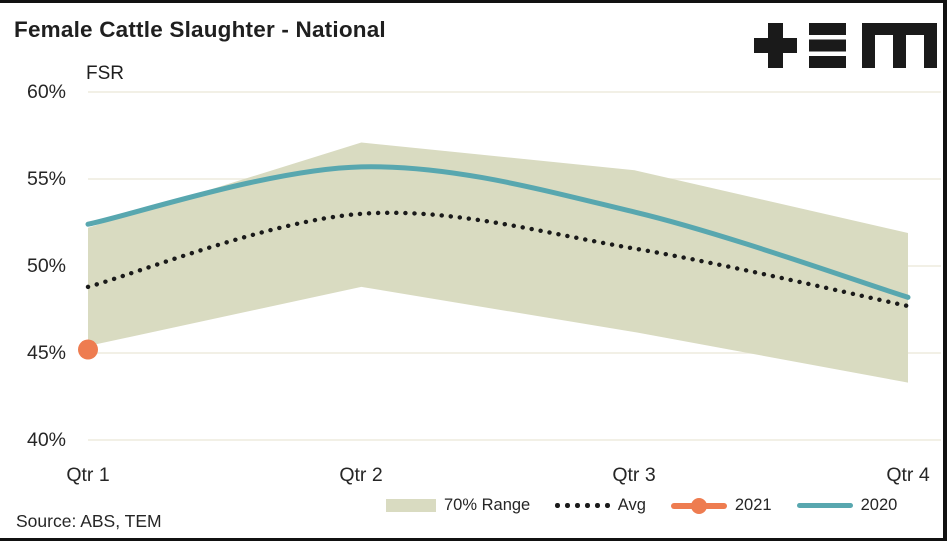 The image size is (947, 541). Describe the element at coordinates (200, 29) in the screenshot. I see `page-title: Female Cattle Slaughter - National` at that location.